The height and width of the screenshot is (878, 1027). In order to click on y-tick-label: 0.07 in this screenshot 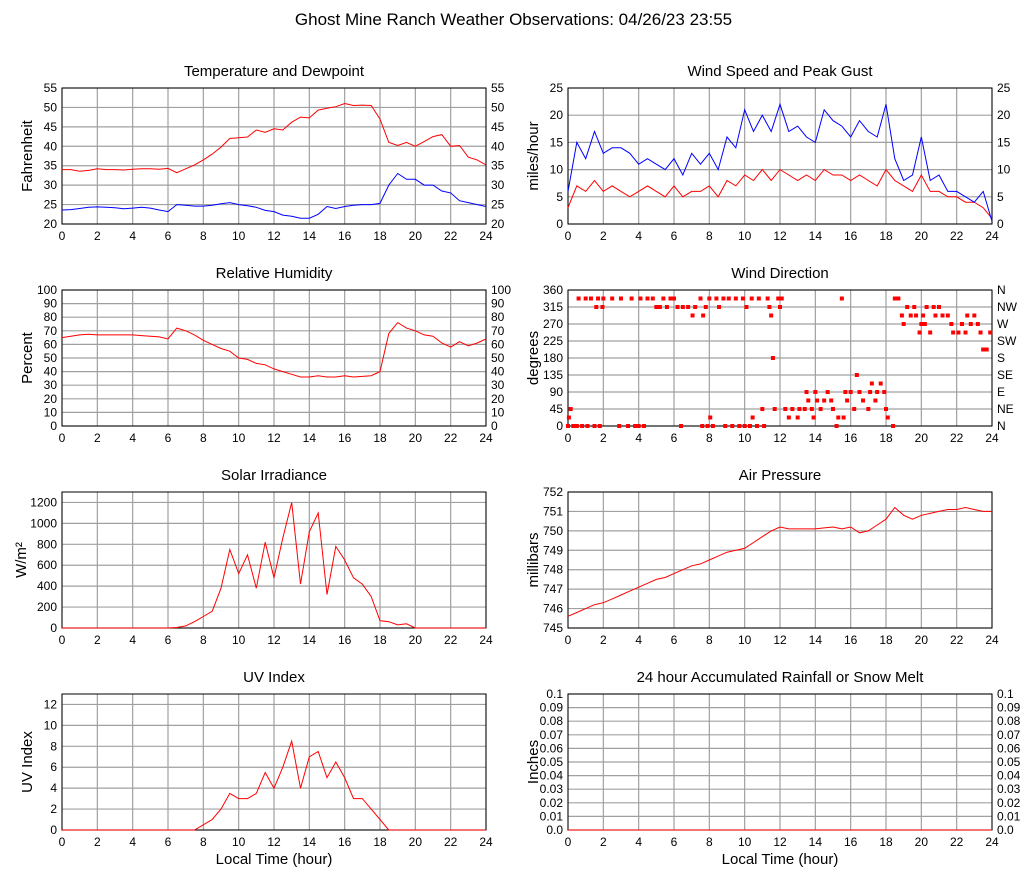, I will do `click(552, 735)`.